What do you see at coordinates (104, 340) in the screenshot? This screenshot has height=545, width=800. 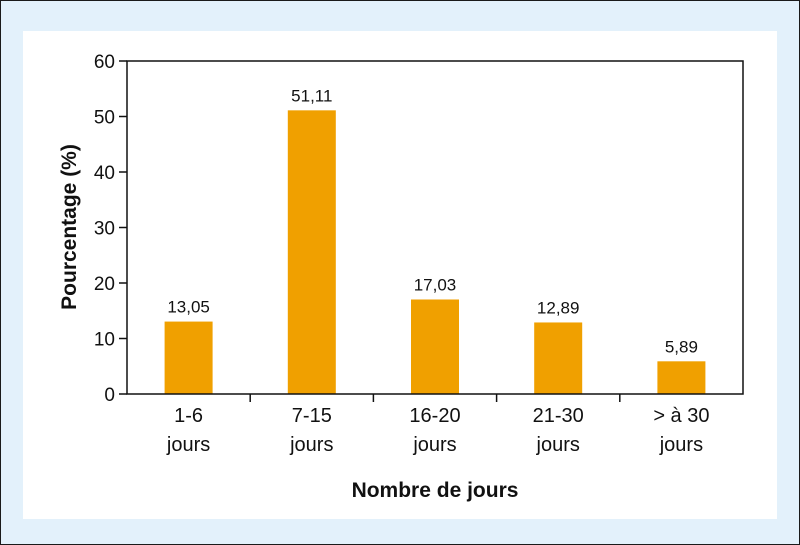 I see `y-tick-label: 10` at bounding box center [104, 340].